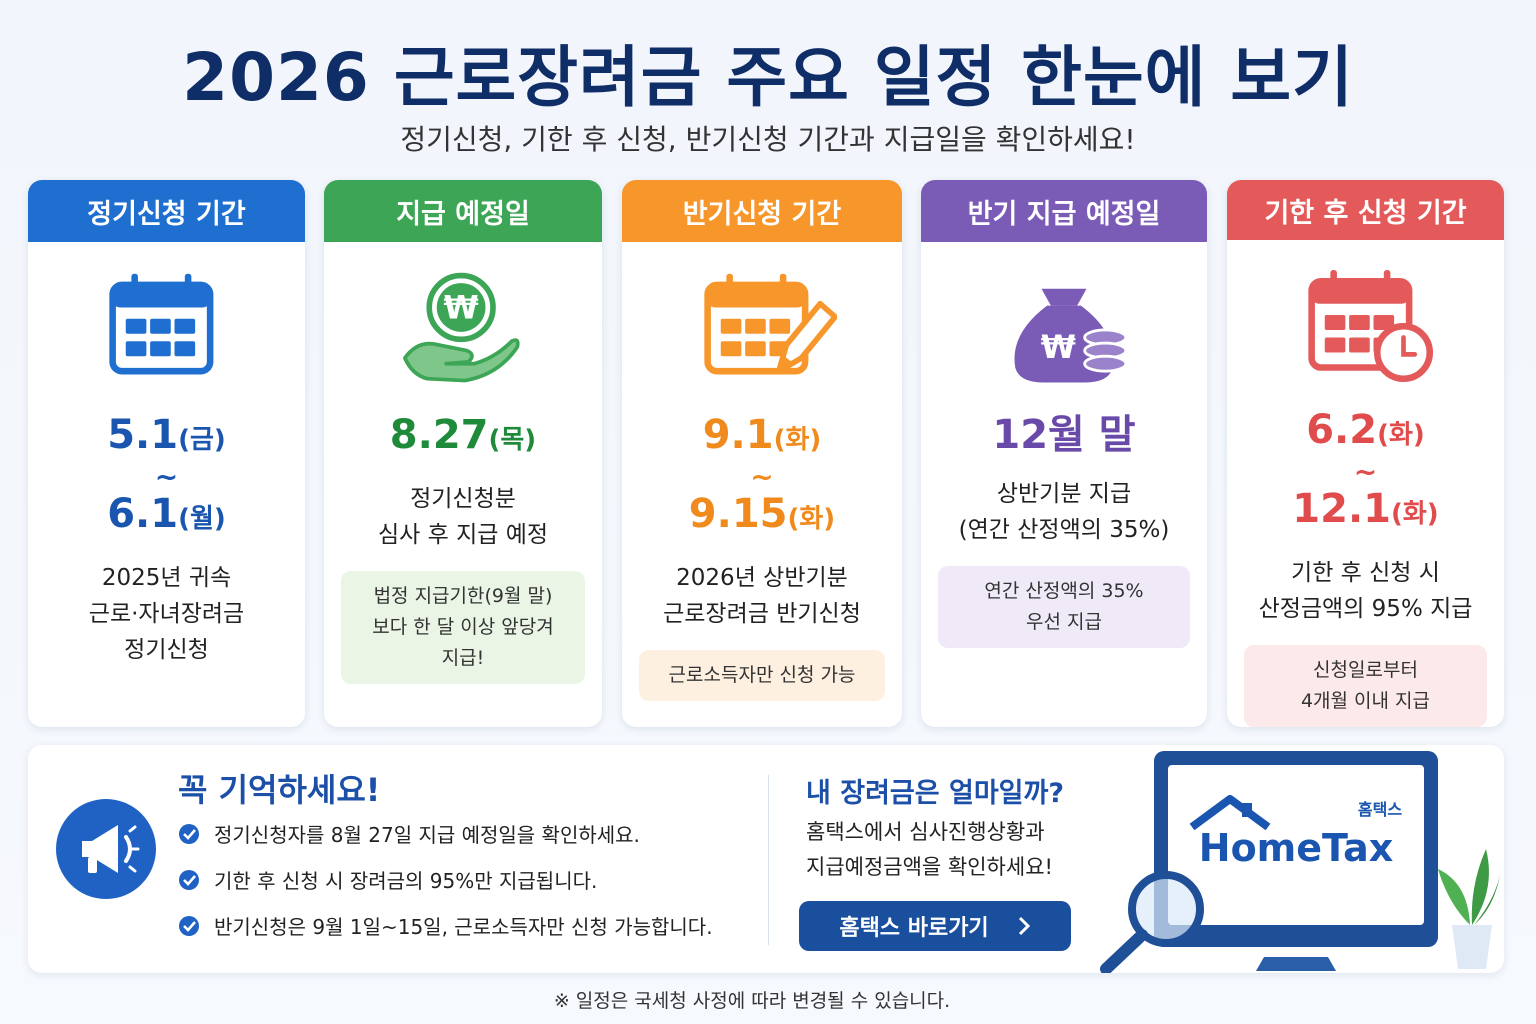  Describe the element at coordinates (768, 139) in the screenshot. I see `page-subtitle: 정기신청, 기한 후 신청, 반기신청 기간과 지급일을 확인하세요!` at that location.